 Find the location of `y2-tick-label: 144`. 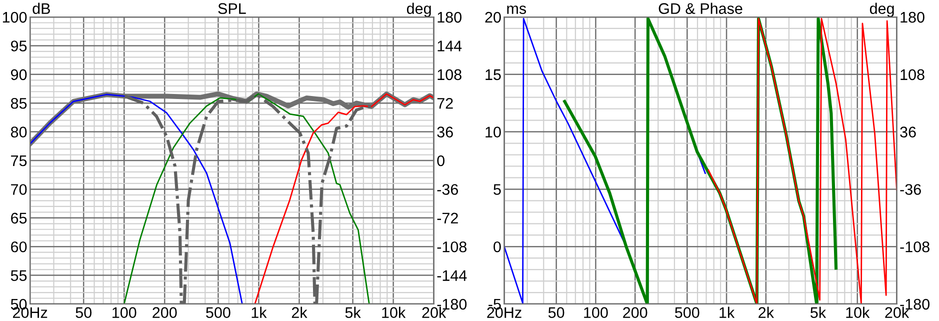

y2-tick-label: 144 is located at coordinates (450, 46).